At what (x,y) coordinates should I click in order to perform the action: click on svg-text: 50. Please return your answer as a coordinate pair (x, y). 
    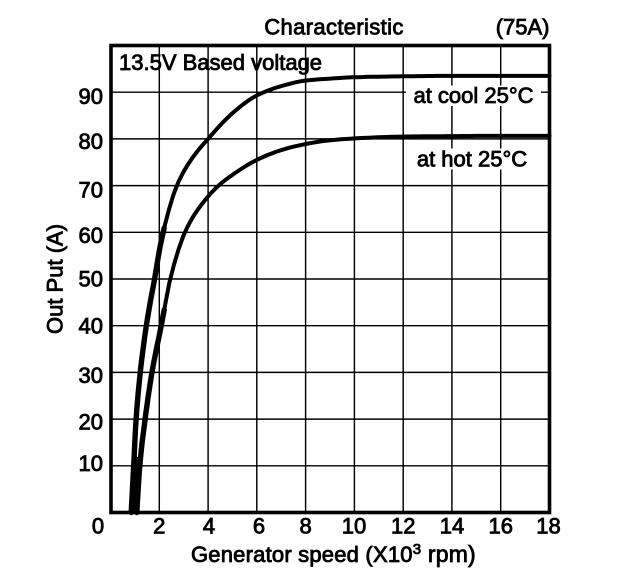
    Looking at the image, I should click on (91, 278).